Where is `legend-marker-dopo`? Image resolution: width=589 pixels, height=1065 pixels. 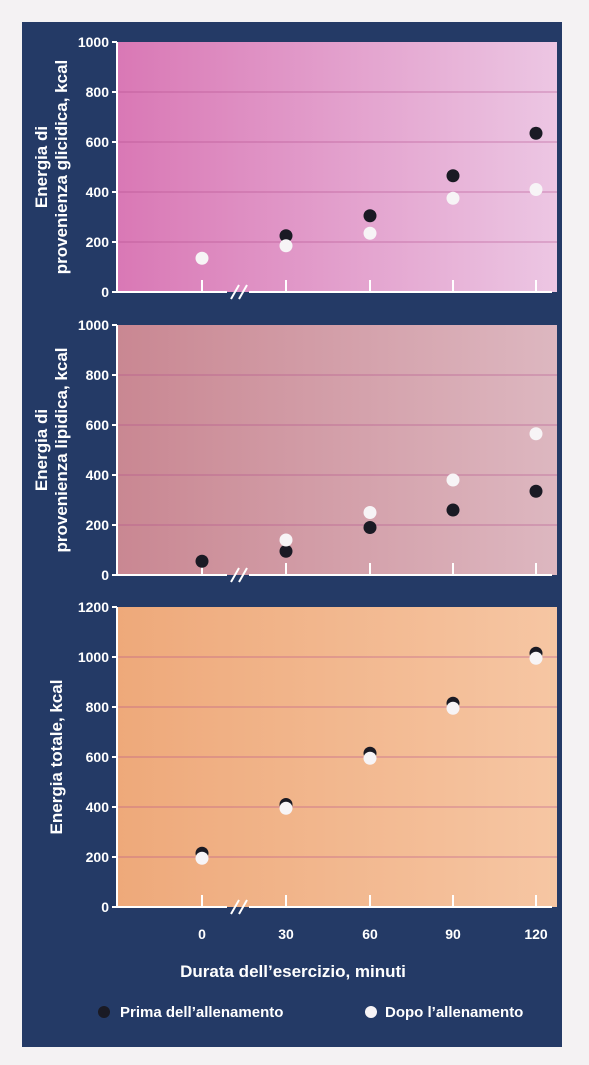 legend-marker-dopo is located at coordinates (371, 1012).